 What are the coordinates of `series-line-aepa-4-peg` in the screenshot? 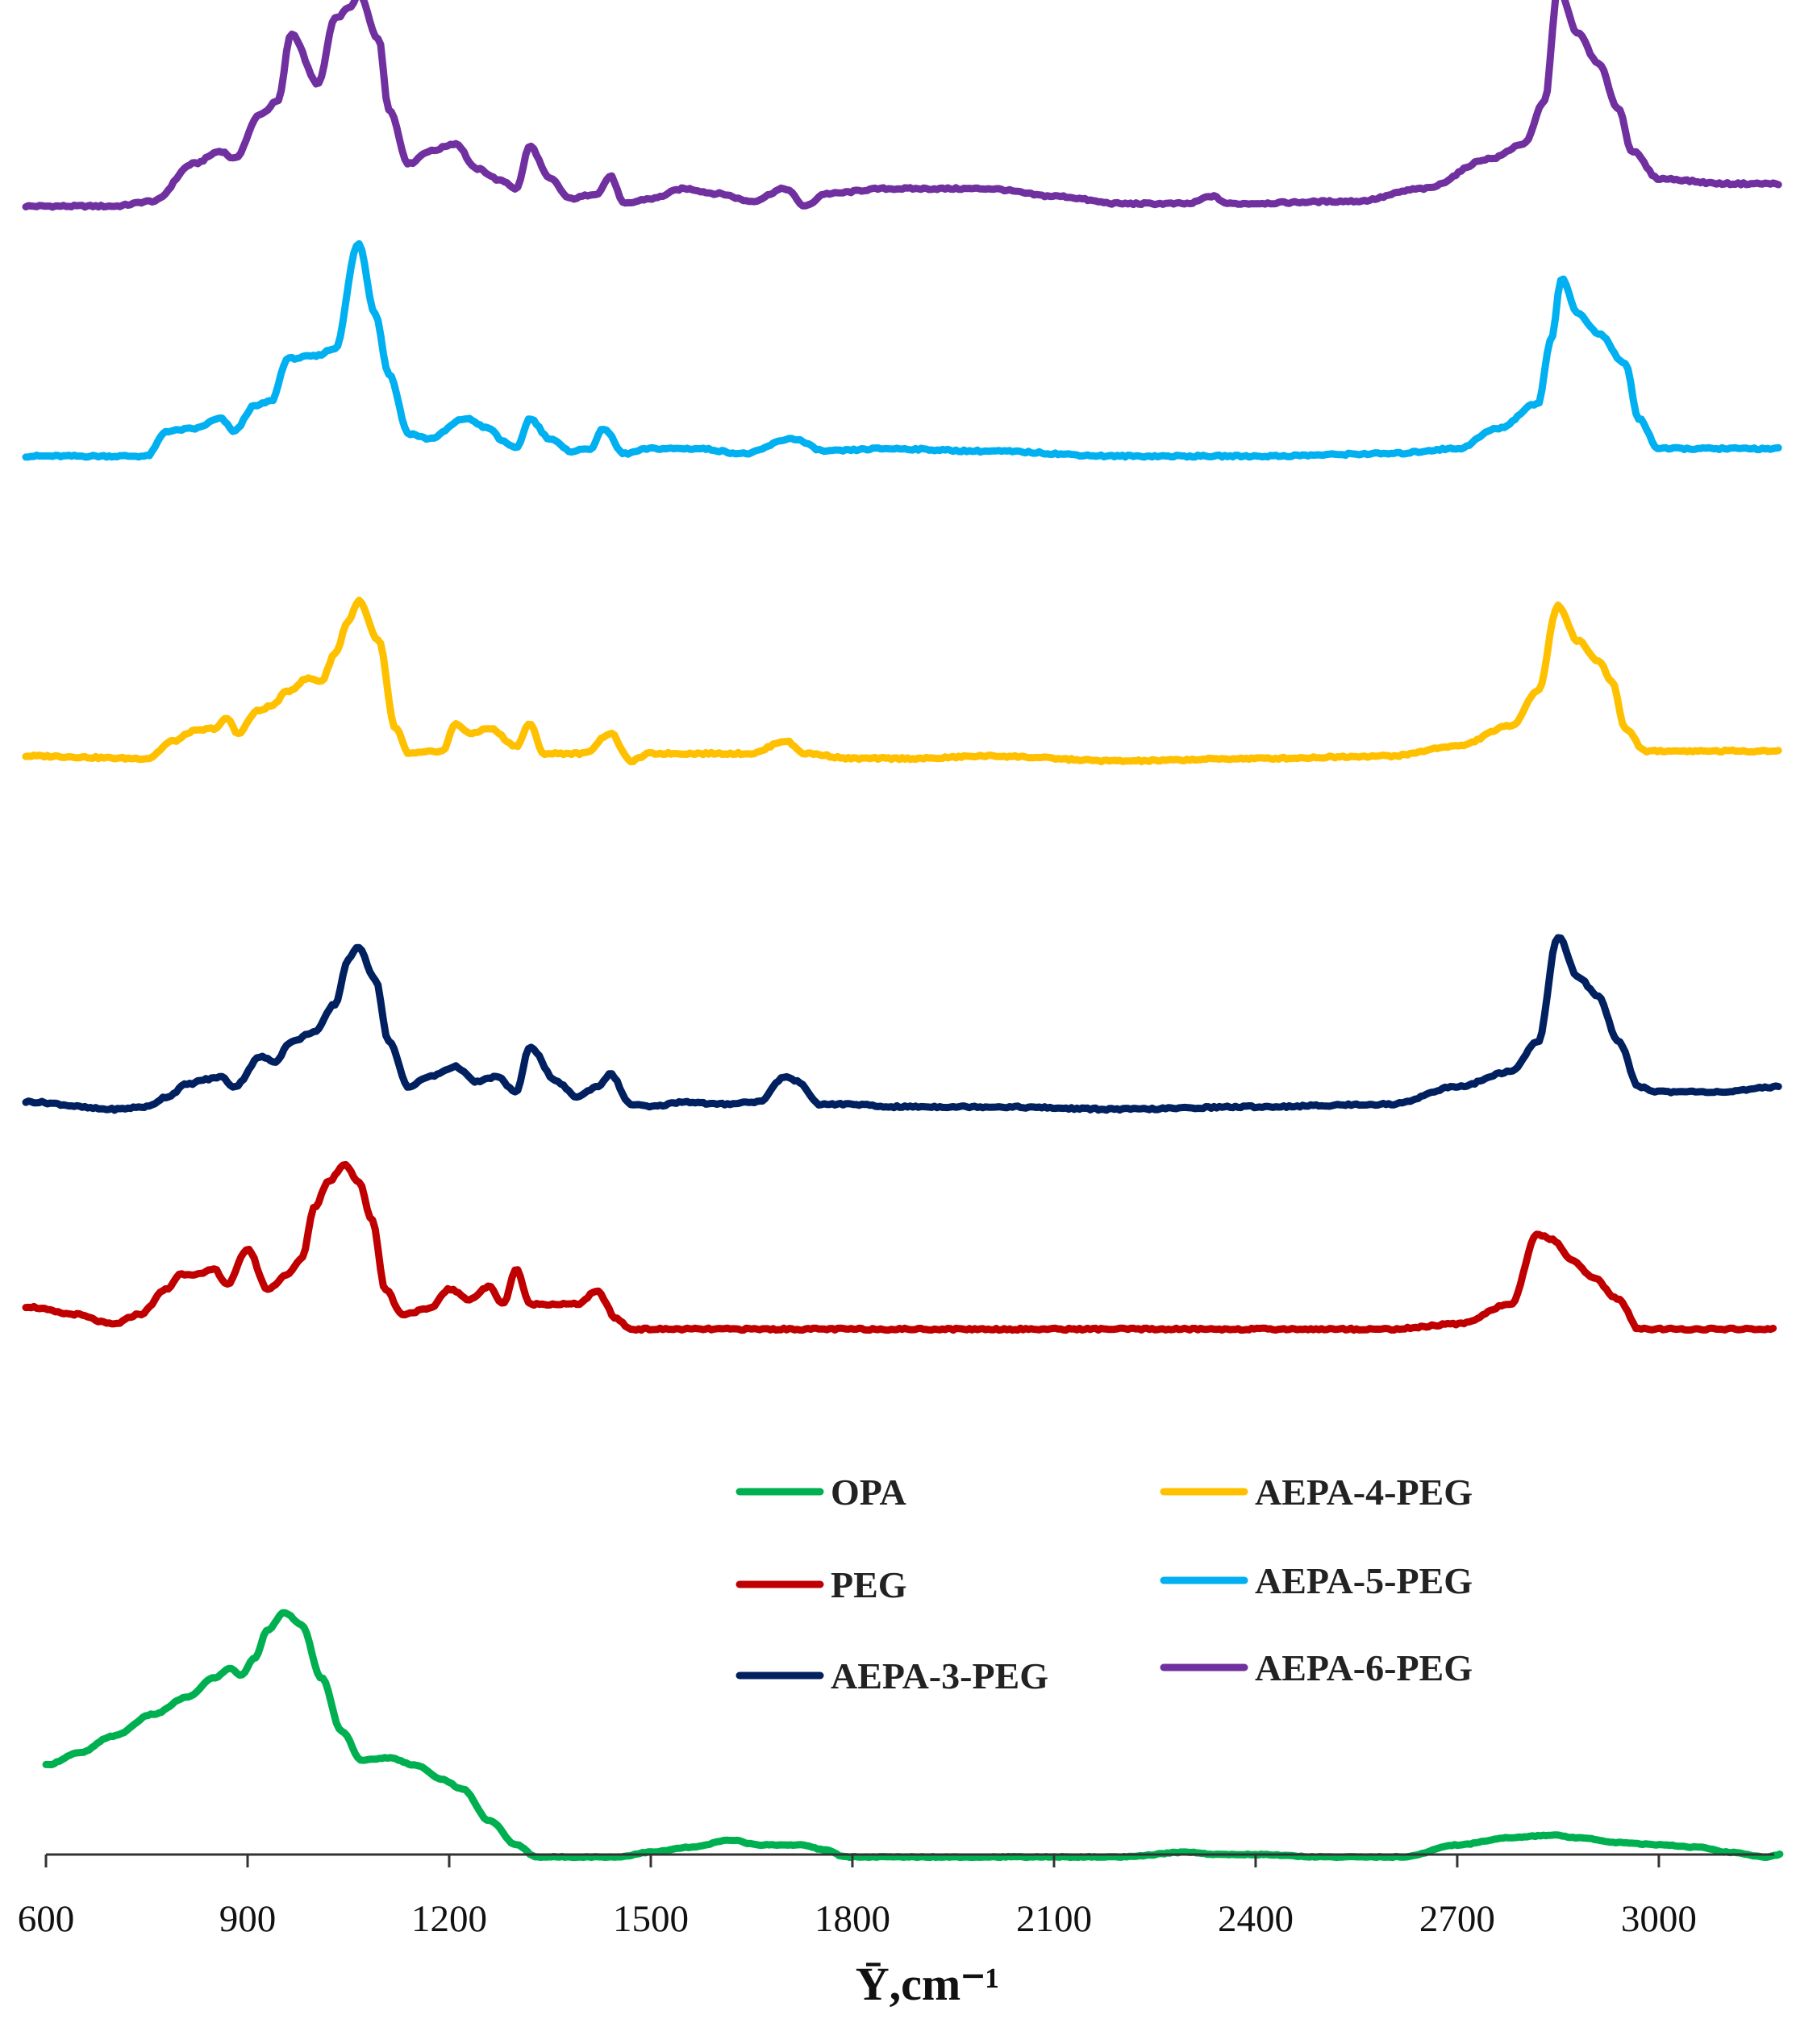 It's located at (902, 681).